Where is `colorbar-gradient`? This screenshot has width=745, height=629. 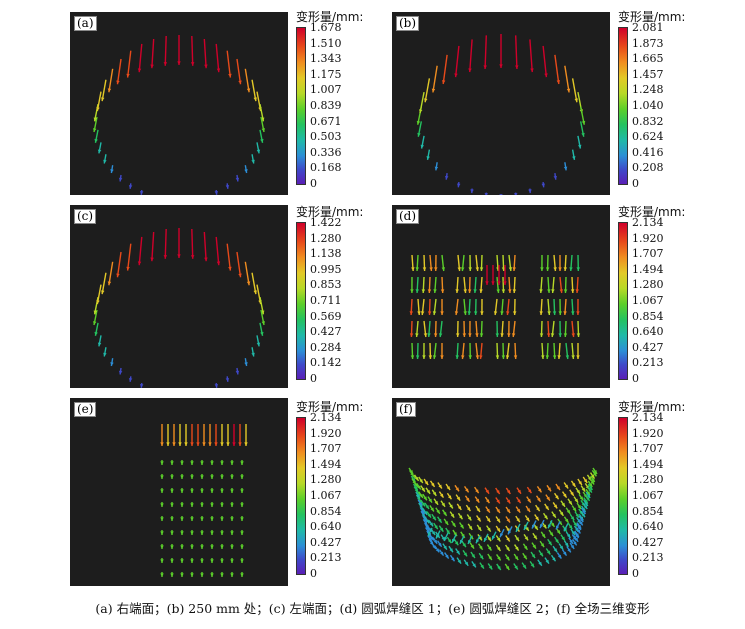 colorbar-gradient is located at coordinates (301, 496).